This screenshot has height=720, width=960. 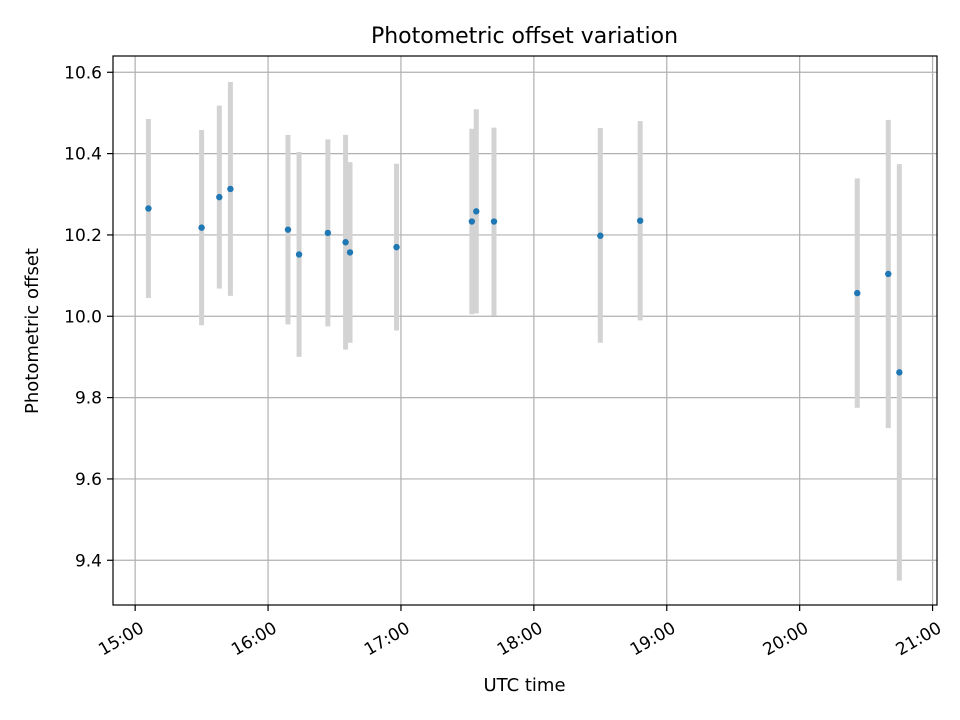 I want to click on y-tick-label: 10.4, so click(x=83, y=155).